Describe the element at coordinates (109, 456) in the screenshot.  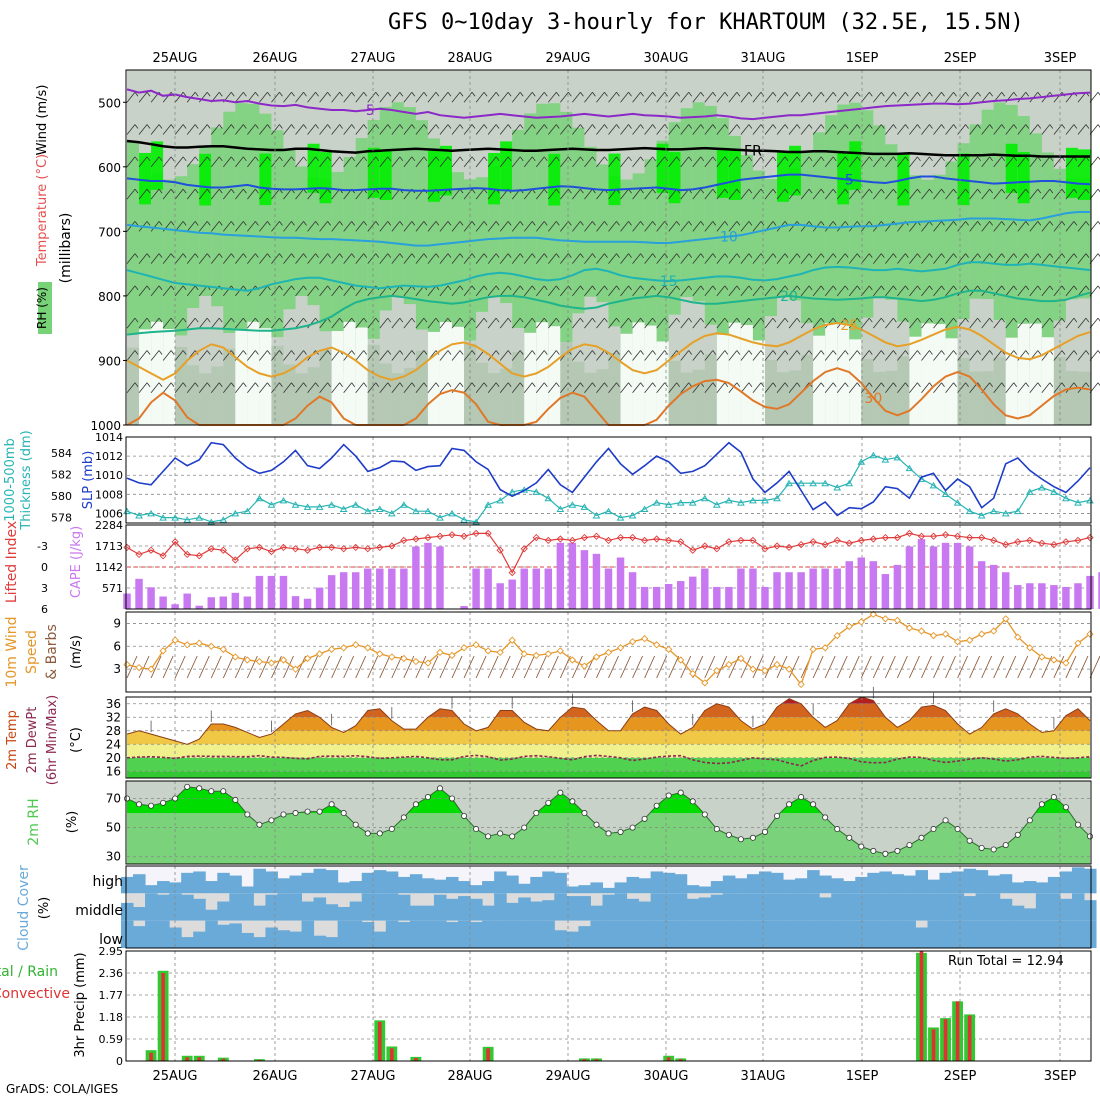
I see `slp-tick: 1012` at that location.